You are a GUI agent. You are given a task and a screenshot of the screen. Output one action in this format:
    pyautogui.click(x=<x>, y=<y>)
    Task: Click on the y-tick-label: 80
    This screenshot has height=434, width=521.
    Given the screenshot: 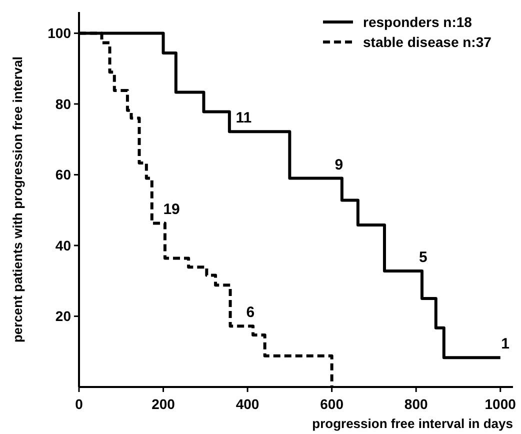 What is the action you would take?
    pyautogui.click(x=63, y=104)
    